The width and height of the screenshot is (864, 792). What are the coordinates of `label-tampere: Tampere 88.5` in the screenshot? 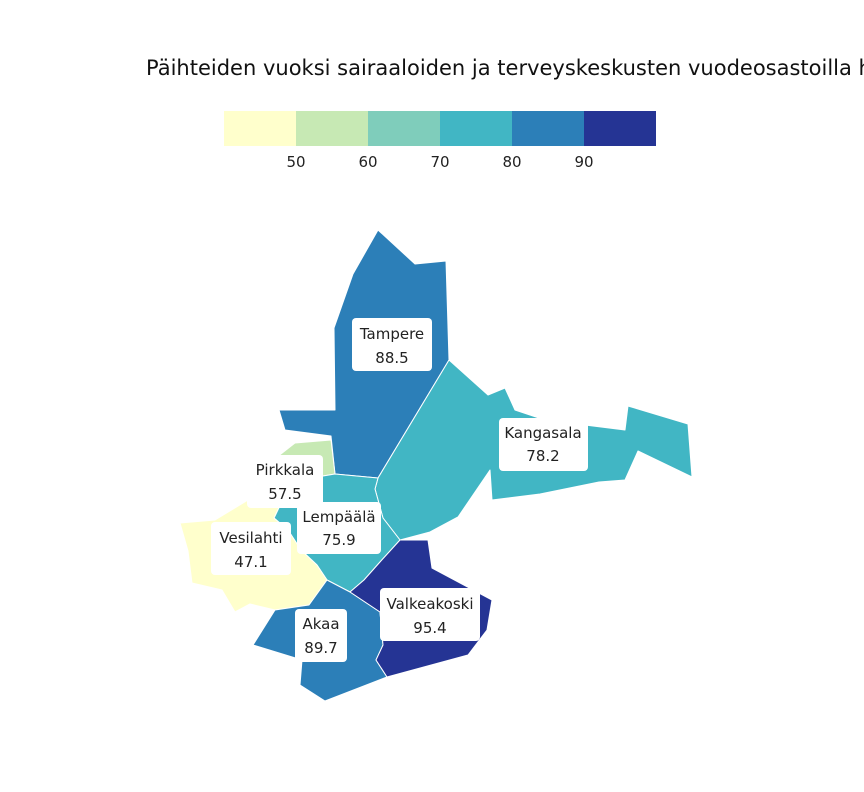 It's located at (392, 344).